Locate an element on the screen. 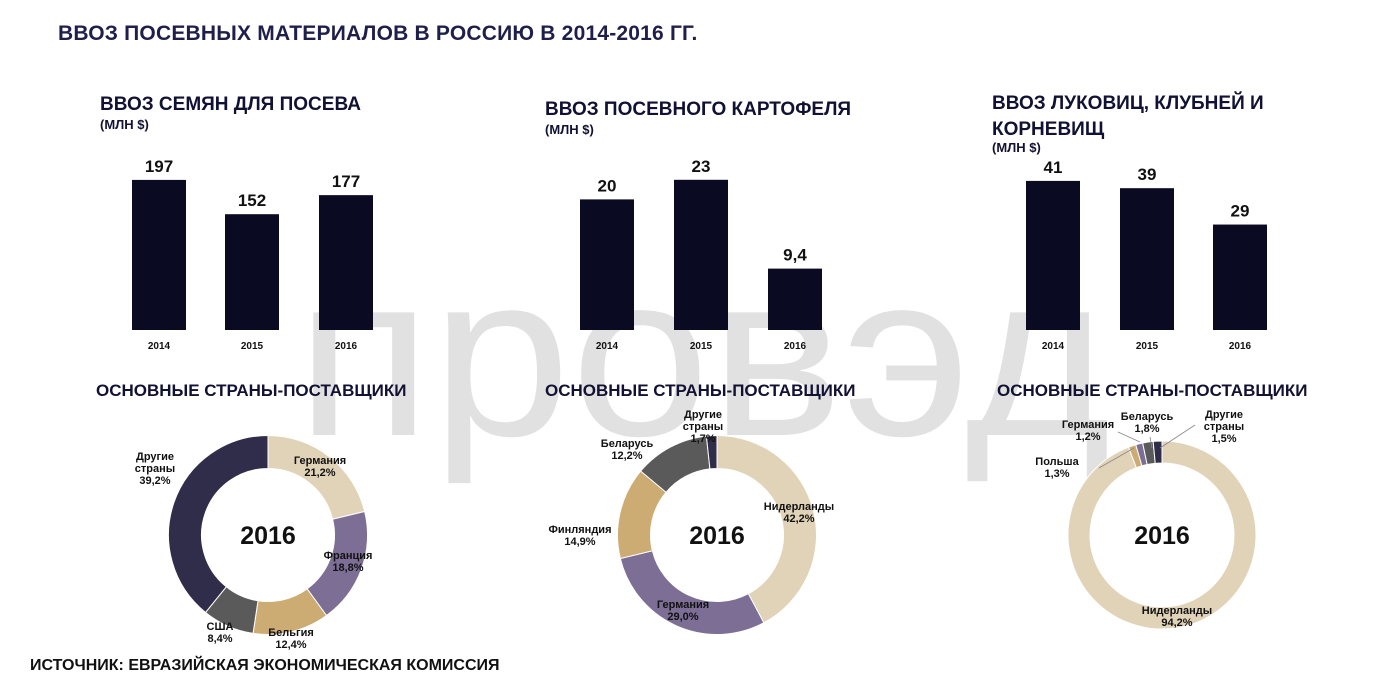 The width and height of the screenshot is (1388, 696). chart-3-unit: (МЛН $) is located at coordinates (1016, 147).